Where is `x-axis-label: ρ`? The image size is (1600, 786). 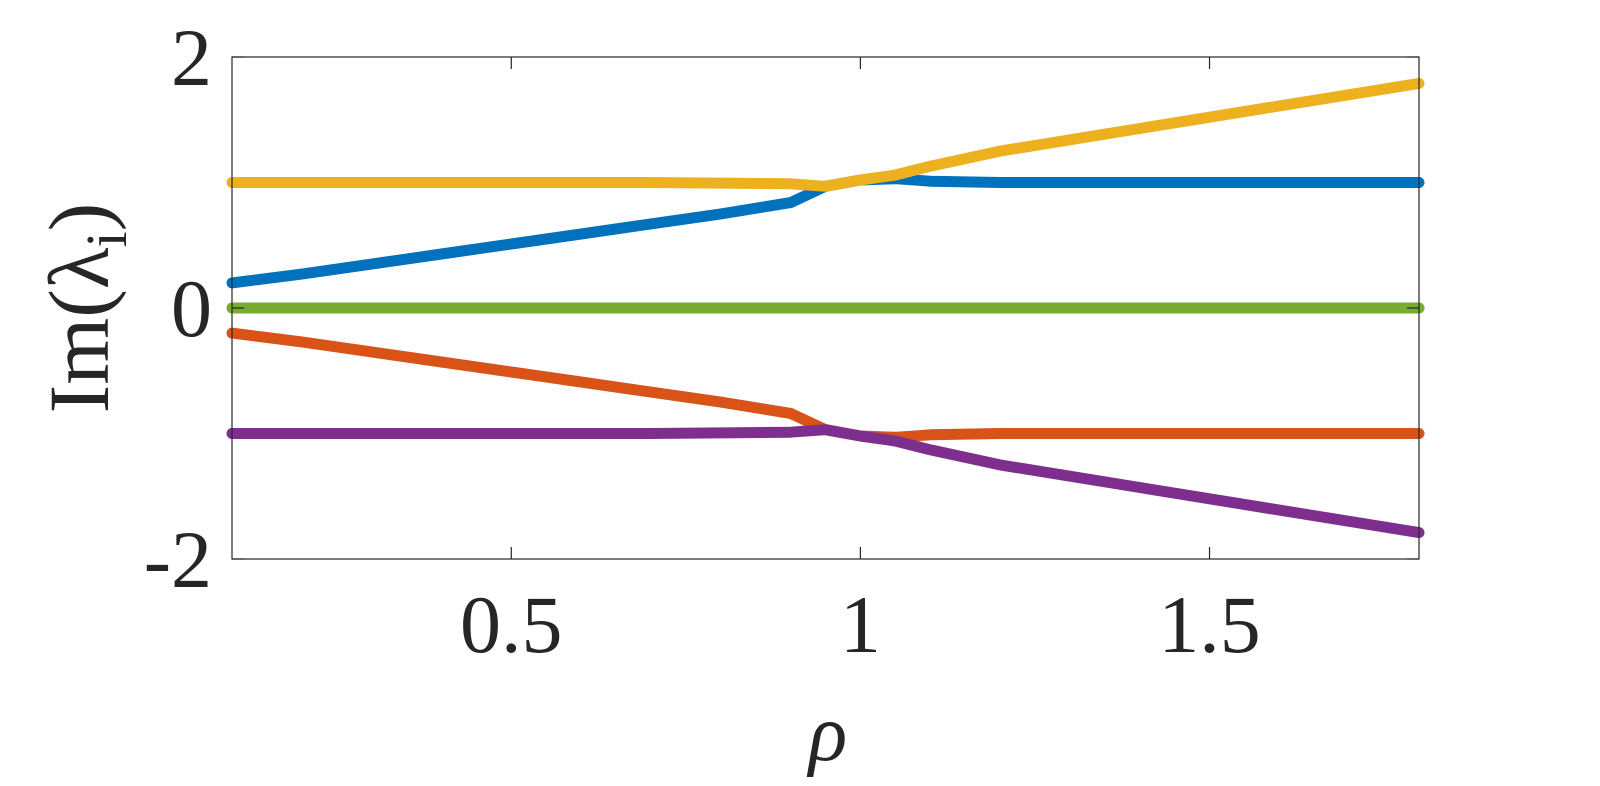 x-axis-label: ρ is located at coordinates (826, 734).